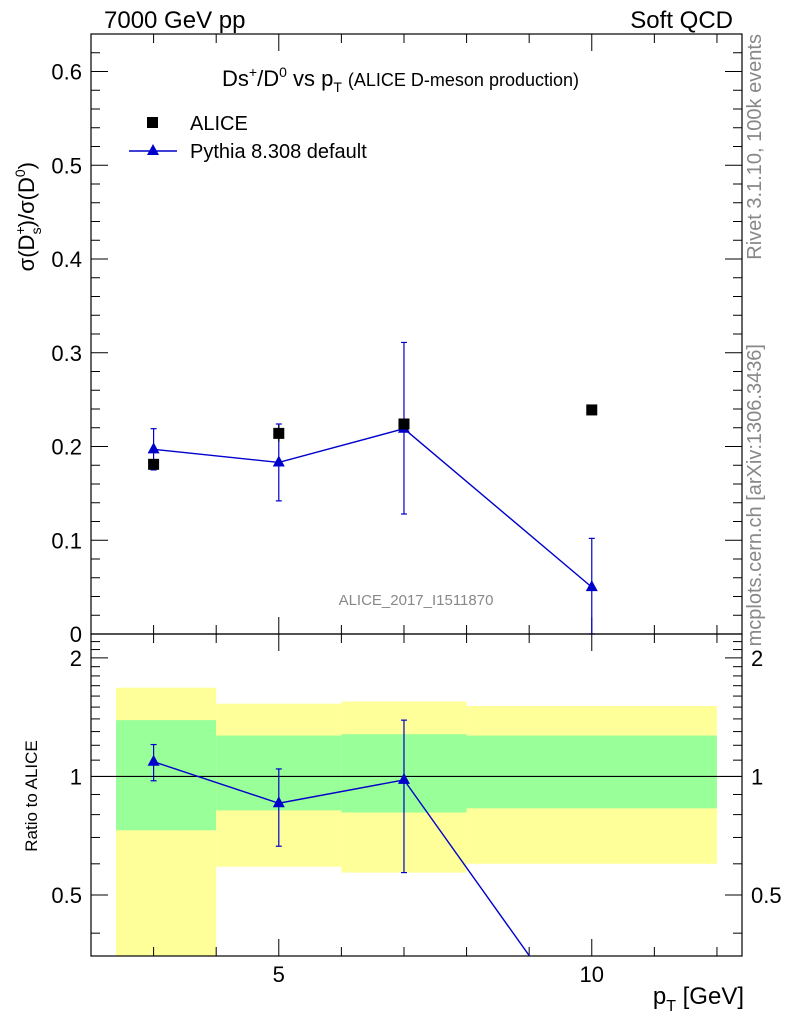 This screenshot has height=1024, width=786. Describe the element at coordinates (373, 507) in the screenshot. I see `pythia-line` at that location.